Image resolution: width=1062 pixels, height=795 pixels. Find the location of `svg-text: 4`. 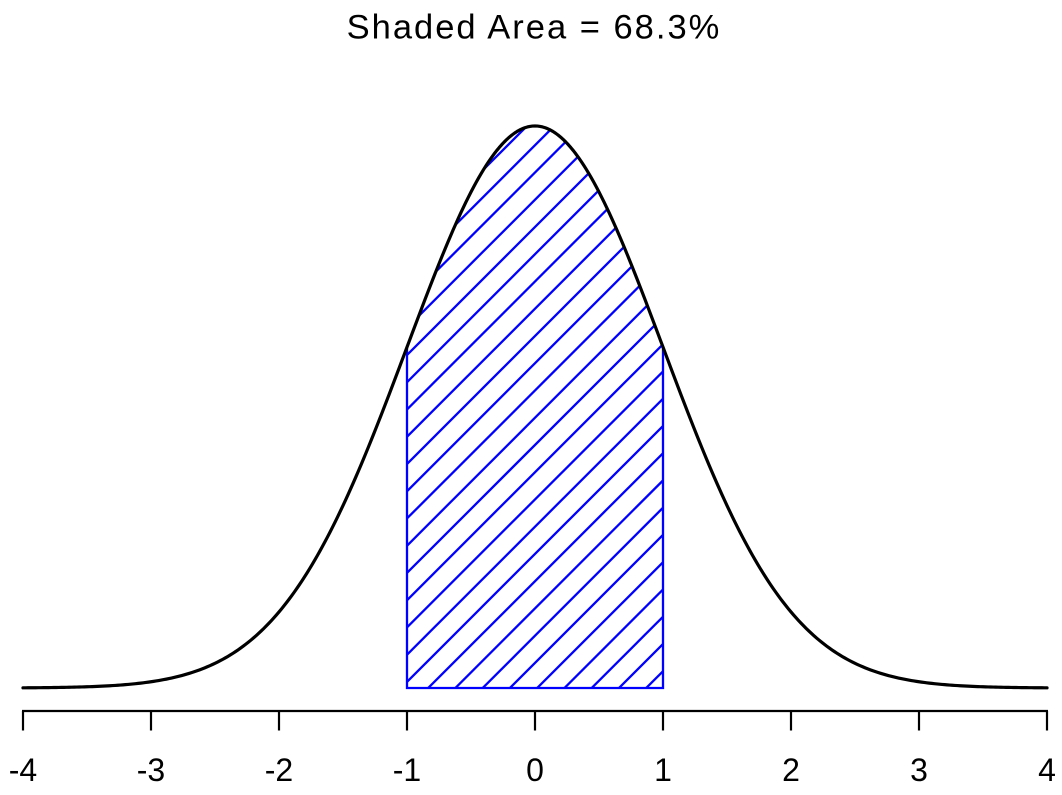

svg-text: 4 is located at coordinates (1047, 770).